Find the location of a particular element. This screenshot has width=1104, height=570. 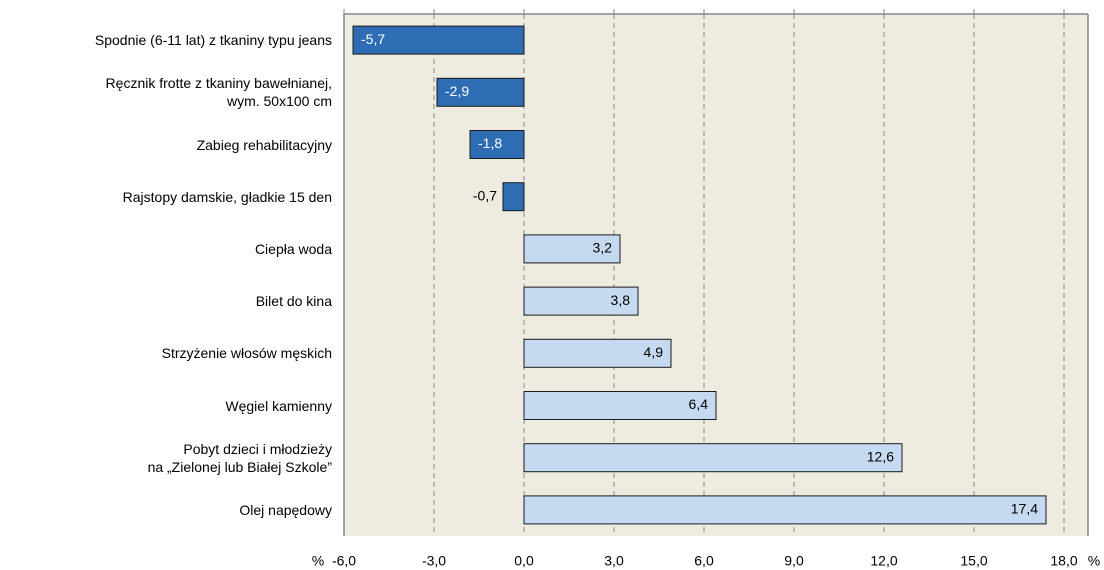

x-tick-label: 3,0 is located at coordinates (614, 561).